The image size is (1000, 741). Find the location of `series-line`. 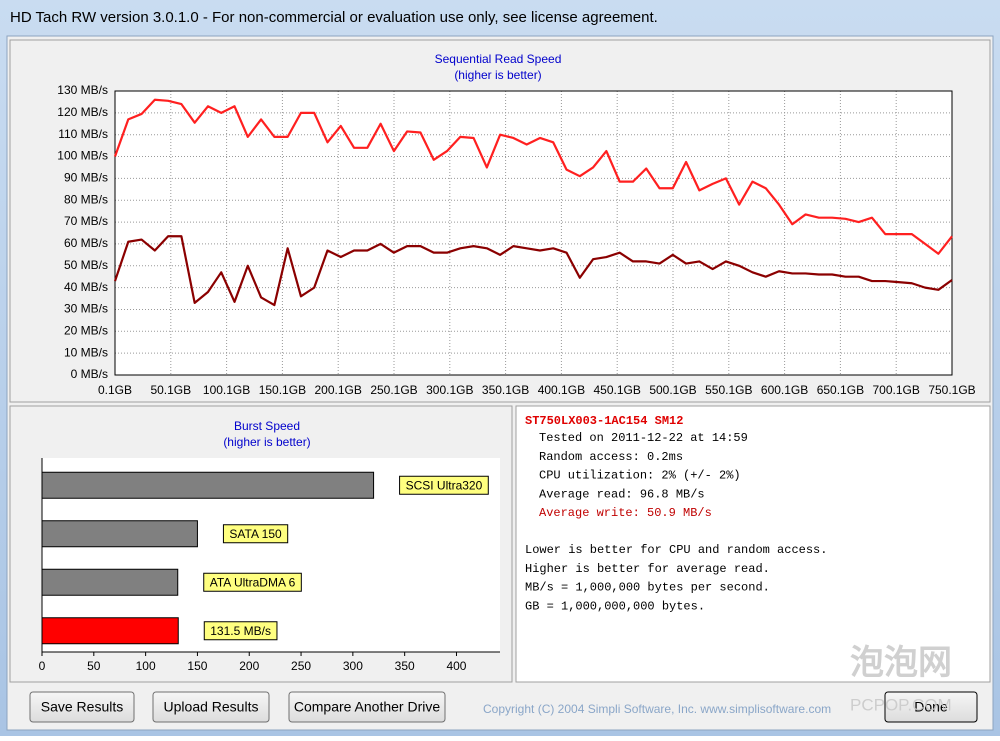

series-line is located at coordinates (533, 271).